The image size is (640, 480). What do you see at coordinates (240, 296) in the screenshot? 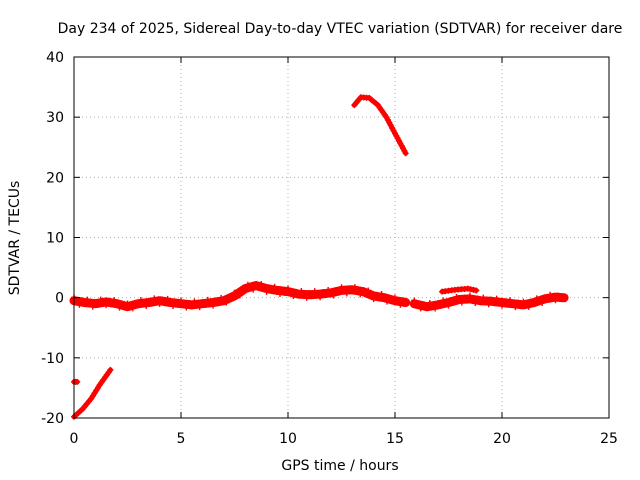
I see `series-main-band` at bounding box center [240, 296].